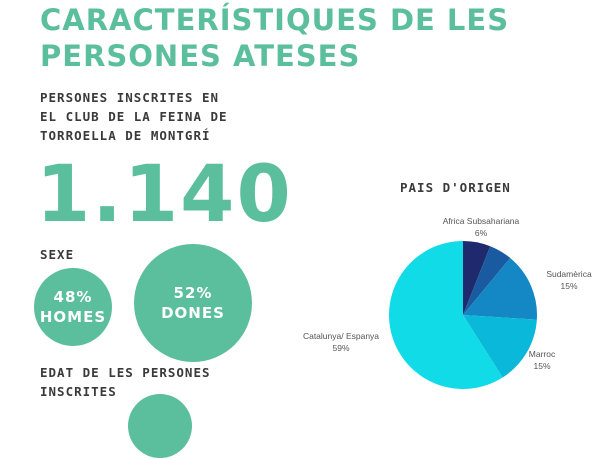 Image resolution: width=600 pixels, height=458 pixels. I want to click on slice-value-label: 59%, so click(340, 348).